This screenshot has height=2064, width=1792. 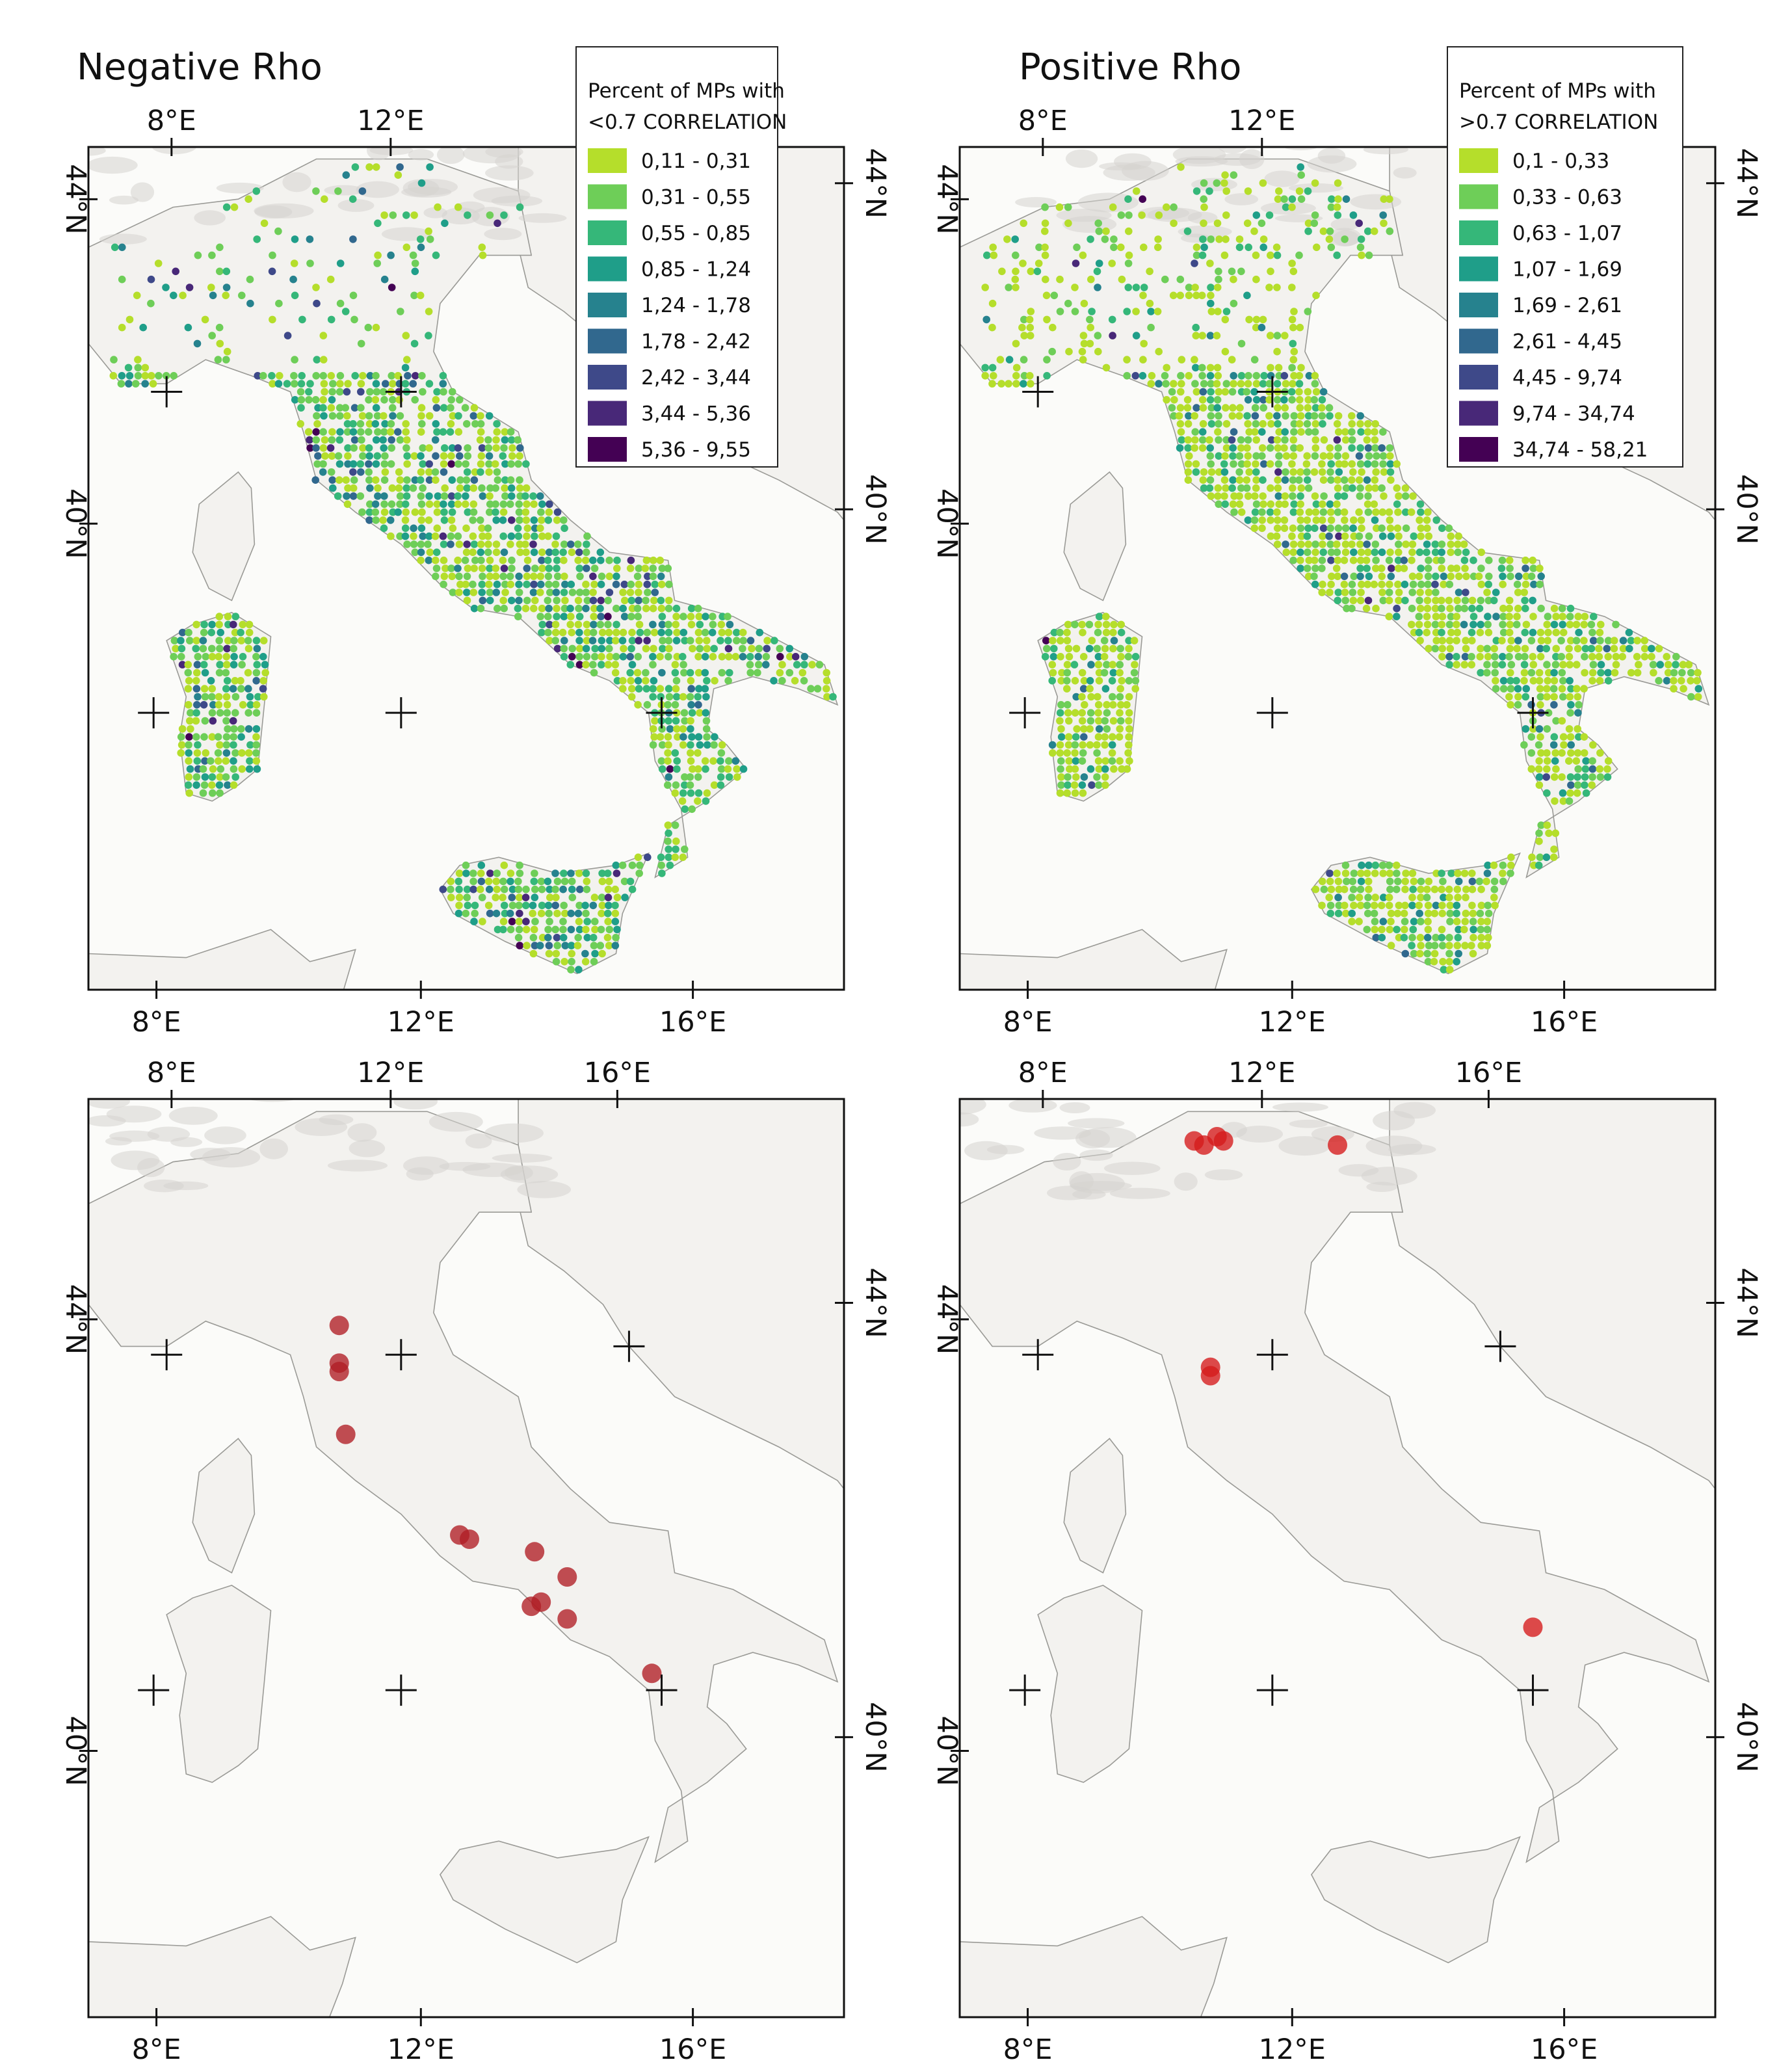 What do you see at coordinates (346, 1434) in the screenshot?
I see `mp-point` at bounding box center [346, 1434].